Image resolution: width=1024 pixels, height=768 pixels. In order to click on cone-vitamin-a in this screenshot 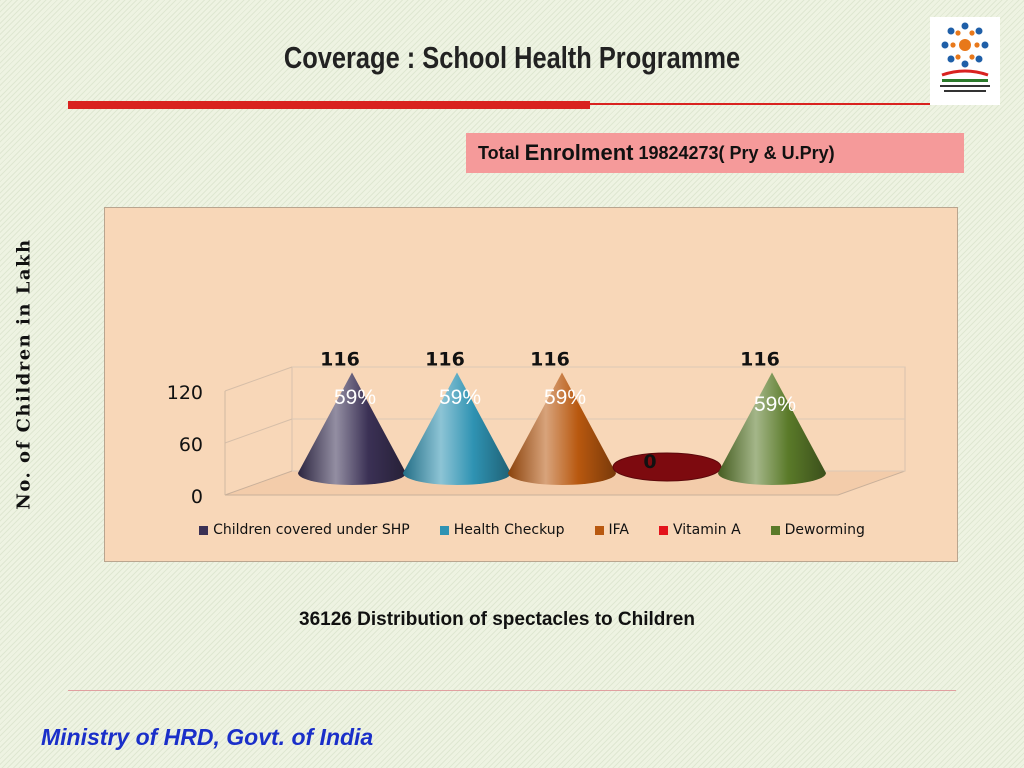, I will do `click(667, 467)`.